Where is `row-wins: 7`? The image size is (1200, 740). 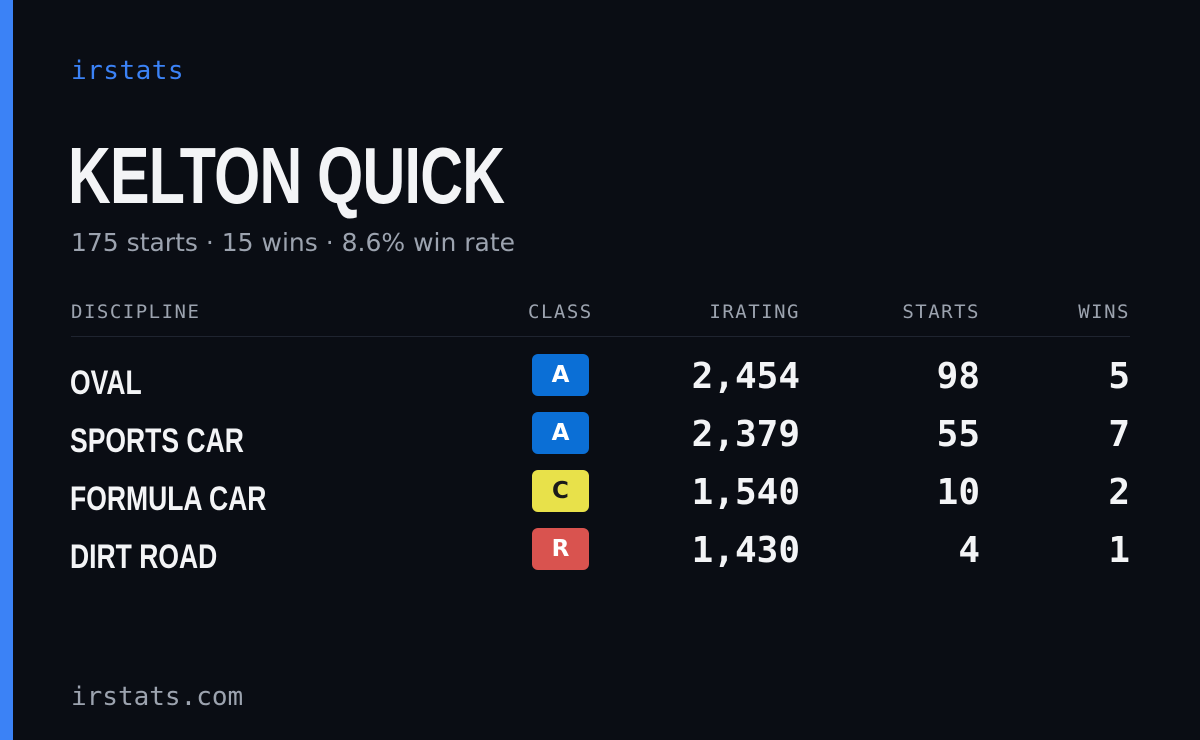
row-wins: 7 is located at coordinates (1119, 434).